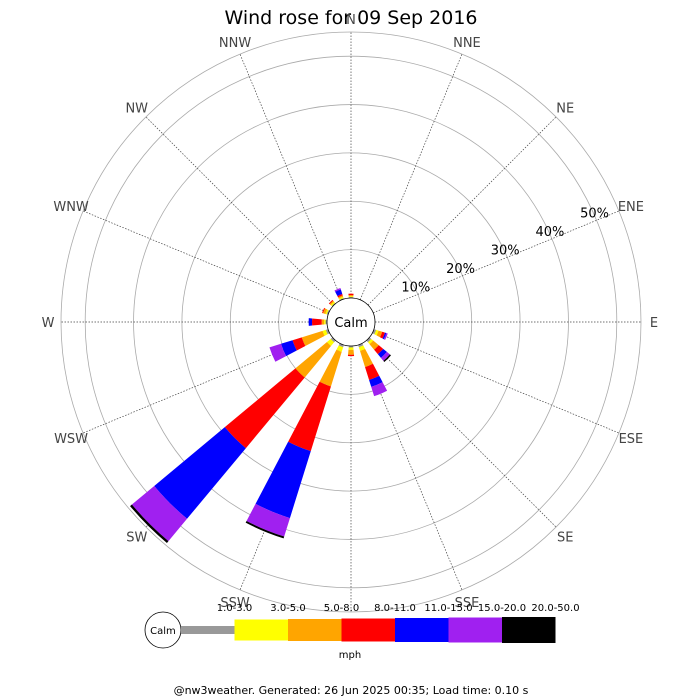 The width and height of the screenshot is (700, 700). I want to click on dir-label-nne: NNE, so click(467, 43).